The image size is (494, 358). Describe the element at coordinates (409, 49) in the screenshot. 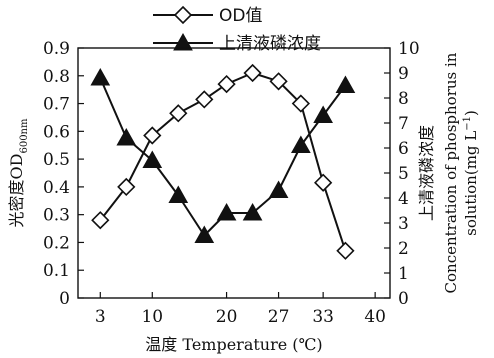

I see `right-tick-label: 10` at that location.